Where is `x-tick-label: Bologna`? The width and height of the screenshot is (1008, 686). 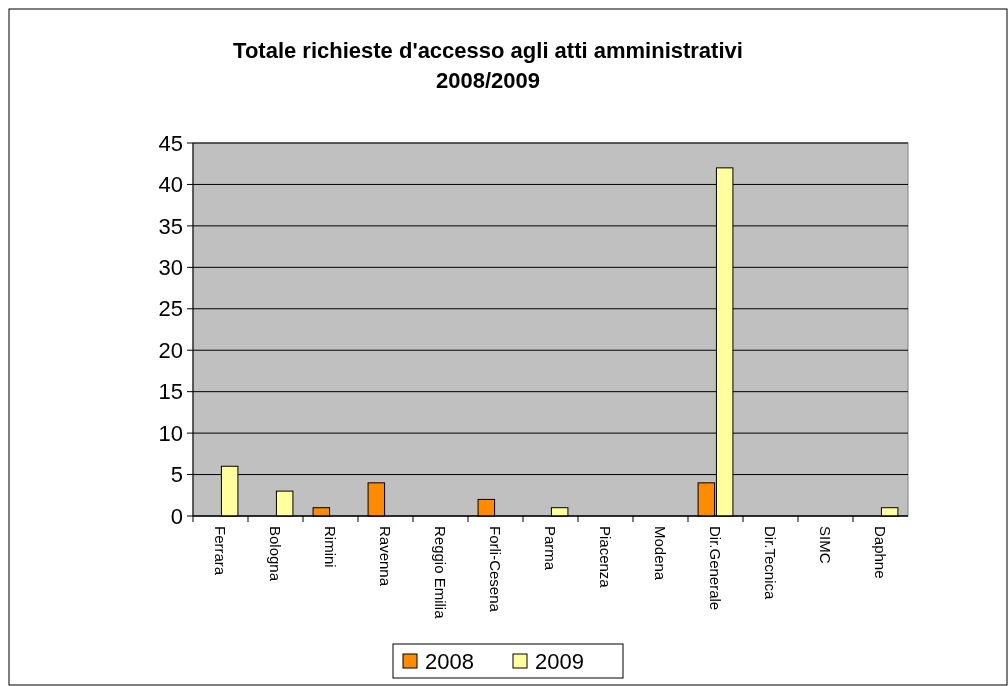
x-tick-label: Bologna is located at coordinates (276, 554).